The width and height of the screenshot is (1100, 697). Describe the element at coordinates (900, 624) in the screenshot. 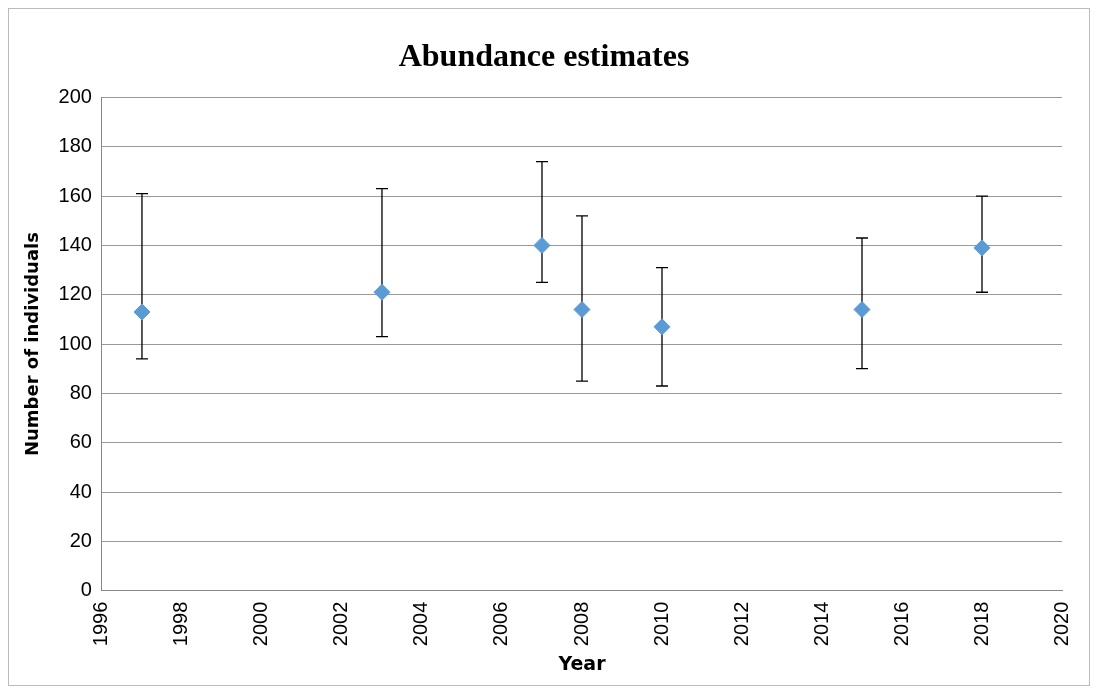

I see `x-tick-label: 2016` at that location.